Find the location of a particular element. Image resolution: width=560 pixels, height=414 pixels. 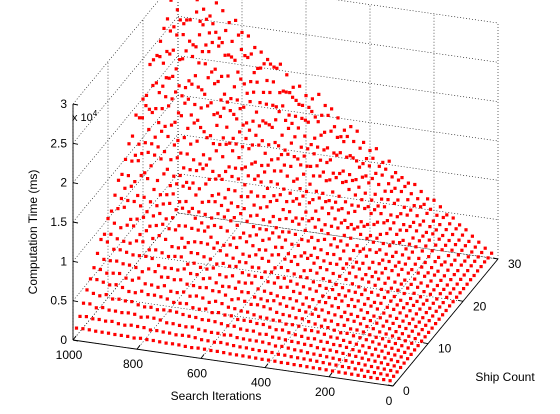

z-axis-label: Computation Time (ms) is located at coordinates (33, 232).